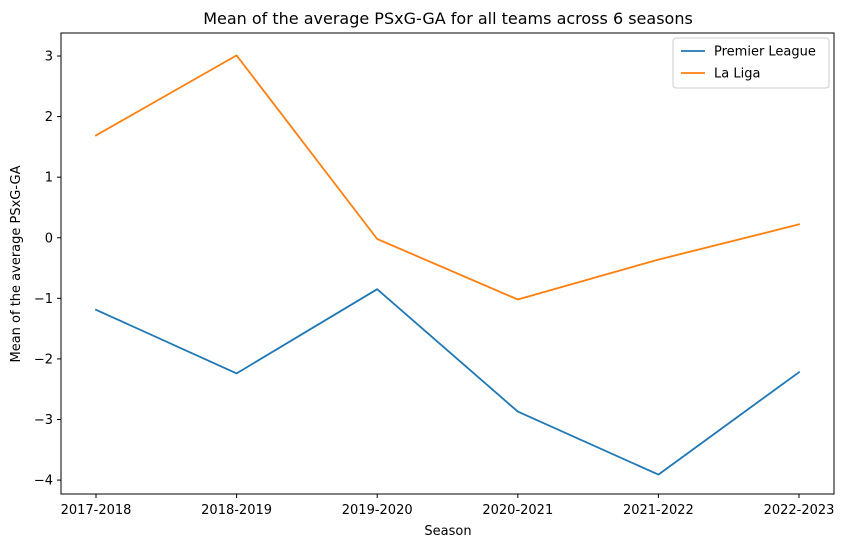 The height and width of the screenshot is (547, 846). Describe the element at coordinates (799, 510) in the screenshot. I see `x-tick-label-5: 2022-2023` at that location.